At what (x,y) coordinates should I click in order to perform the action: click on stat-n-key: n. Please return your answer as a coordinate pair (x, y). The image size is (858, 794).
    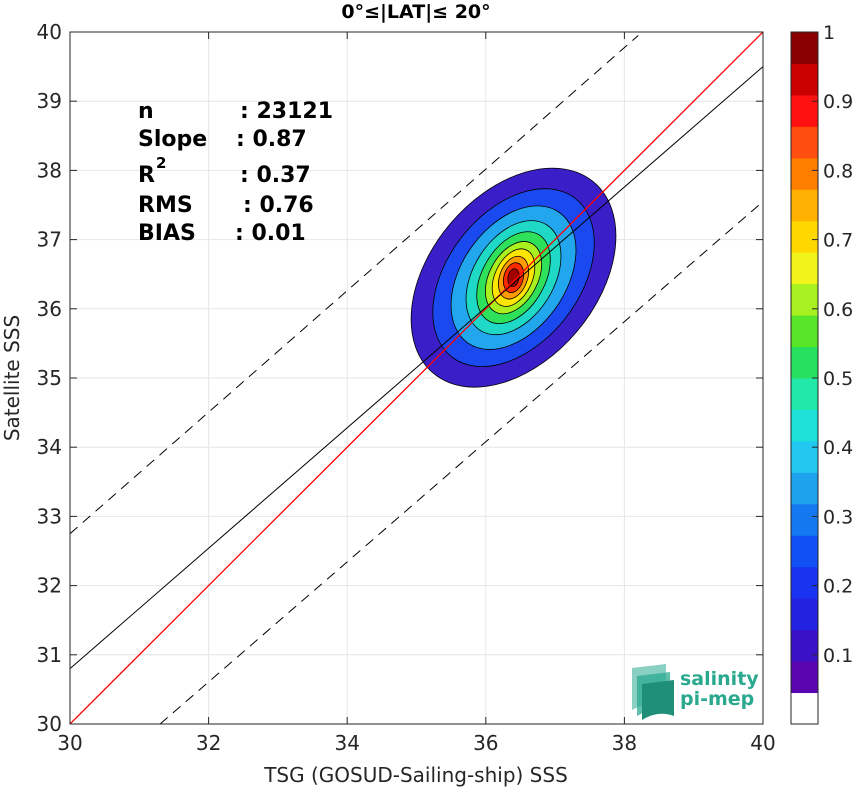
    Looking at the image, I should click on (146, 111).